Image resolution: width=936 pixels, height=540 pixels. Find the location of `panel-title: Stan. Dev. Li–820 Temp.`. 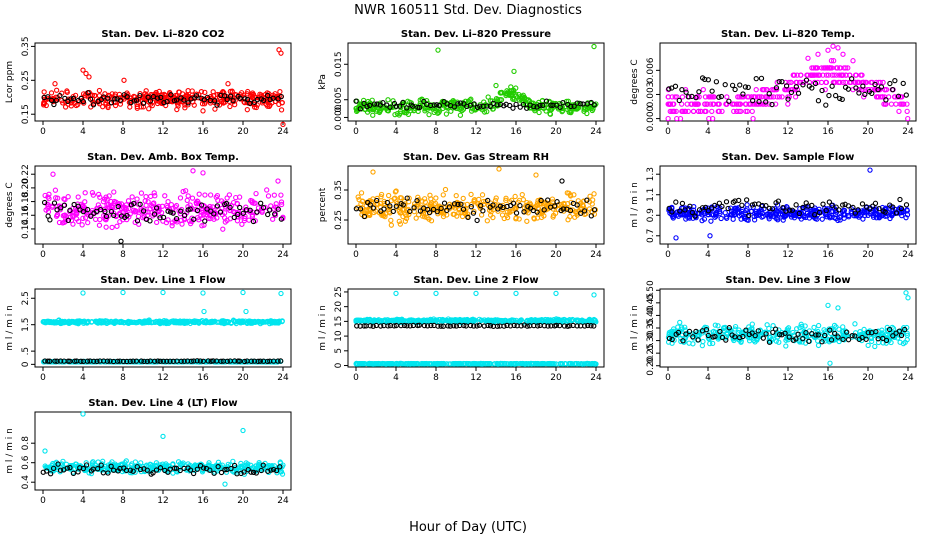

panel-title: Stan. Dev. Li–820 Temp. is located at coordinates (788, 34).